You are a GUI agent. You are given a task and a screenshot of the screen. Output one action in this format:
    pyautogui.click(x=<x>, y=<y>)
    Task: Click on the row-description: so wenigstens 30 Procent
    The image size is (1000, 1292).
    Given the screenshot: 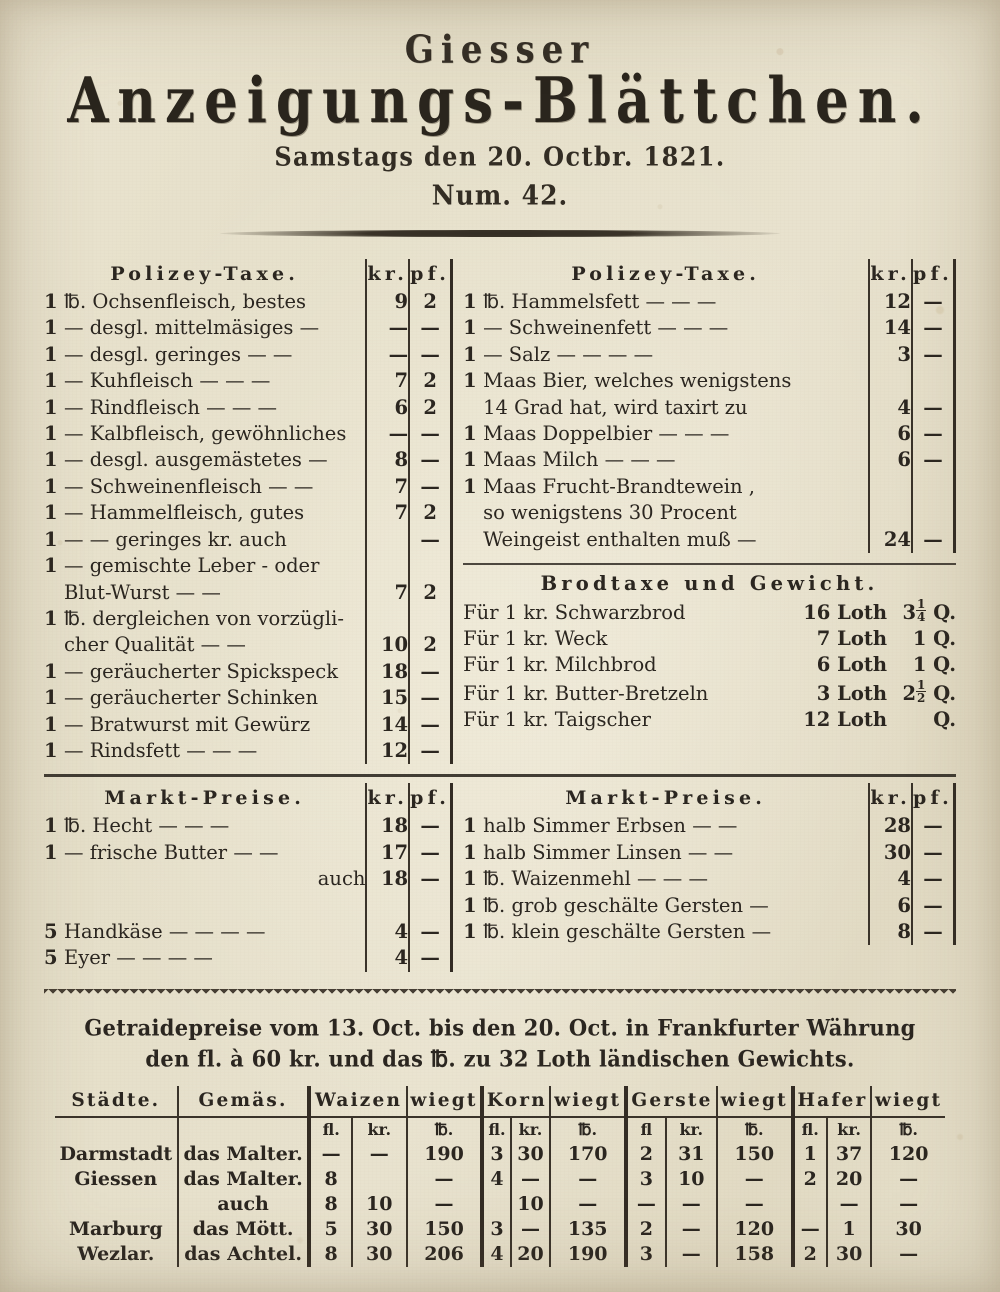 What is the action you would take?
    pyautogui.click(x=610, y=513)
    